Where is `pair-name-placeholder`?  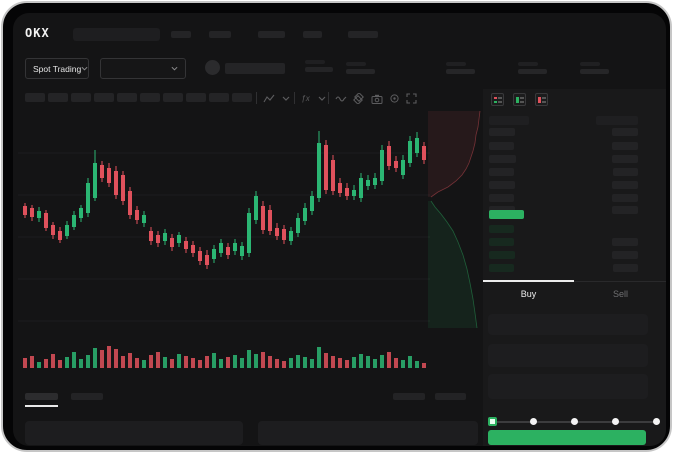
pair-name-placeholder is located at coordinates (255, 68).